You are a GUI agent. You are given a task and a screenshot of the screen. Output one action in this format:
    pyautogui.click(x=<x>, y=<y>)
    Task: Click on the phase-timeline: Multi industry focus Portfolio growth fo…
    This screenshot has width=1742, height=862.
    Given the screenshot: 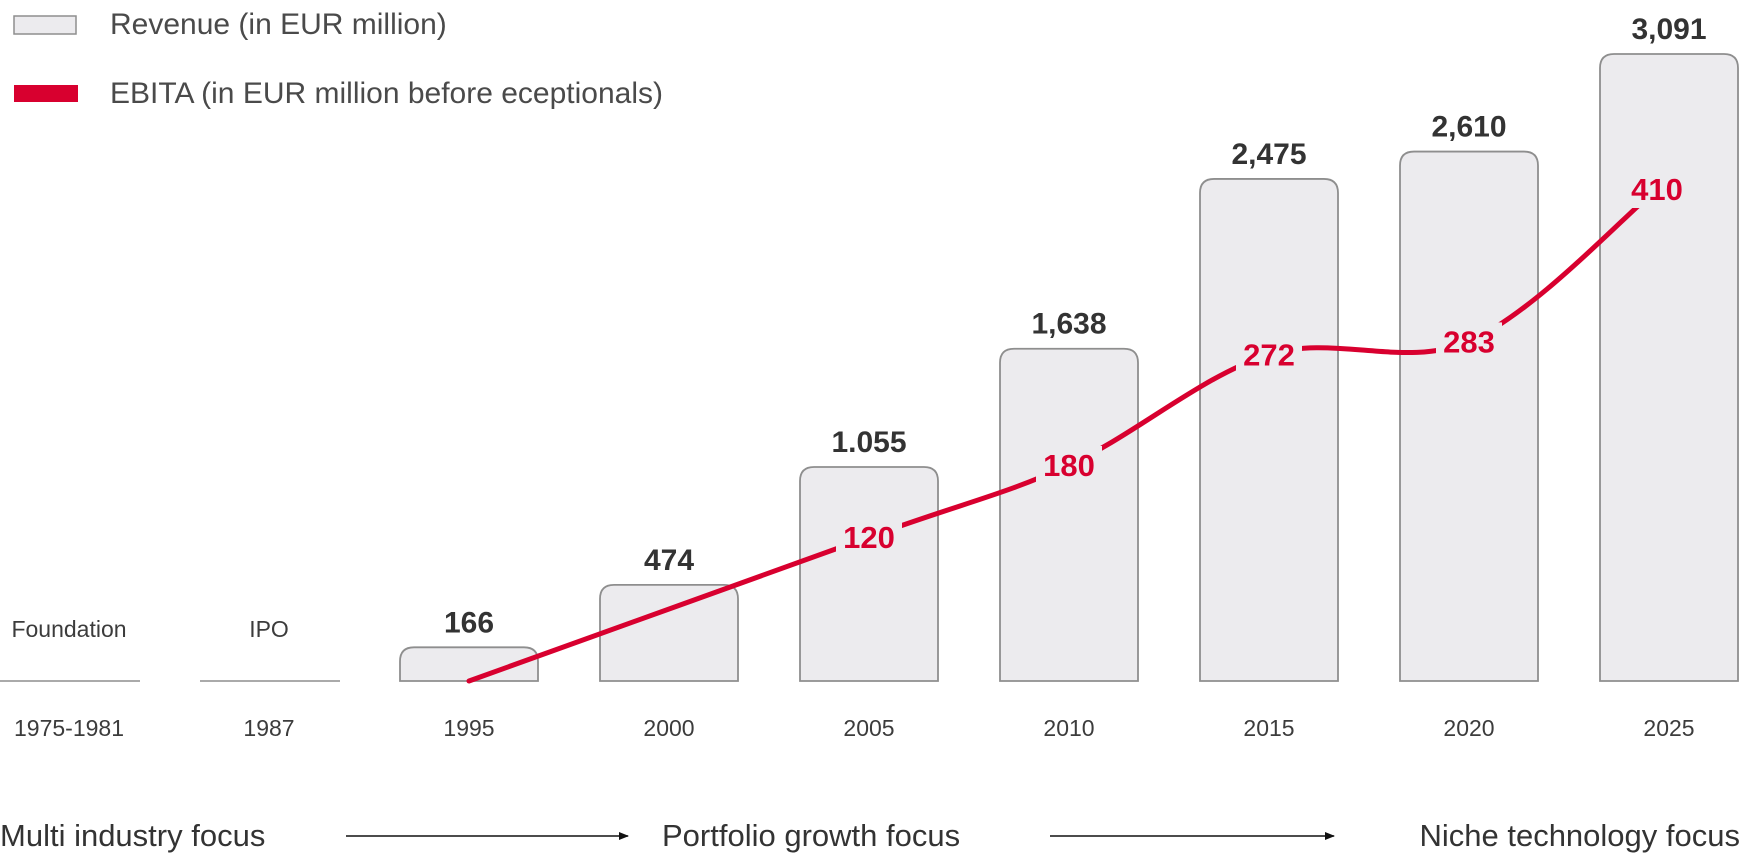 What is the action you would take?
    pyautogui.click(x=870, y=835)
    